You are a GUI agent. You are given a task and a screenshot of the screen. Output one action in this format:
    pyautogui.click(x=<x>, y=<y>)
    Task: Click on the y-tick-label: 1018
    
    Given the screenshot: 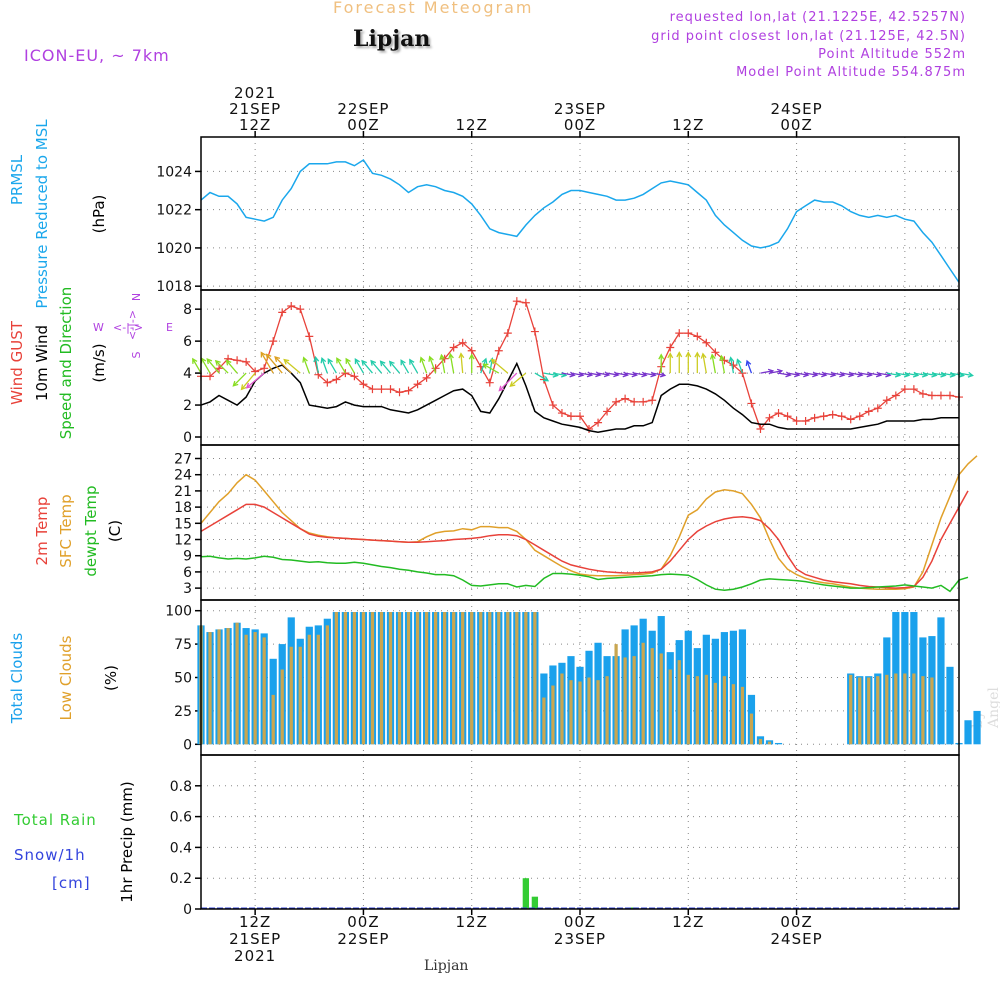 What is the action you would take?
    pyautogui.click(x=174, y=287)
    